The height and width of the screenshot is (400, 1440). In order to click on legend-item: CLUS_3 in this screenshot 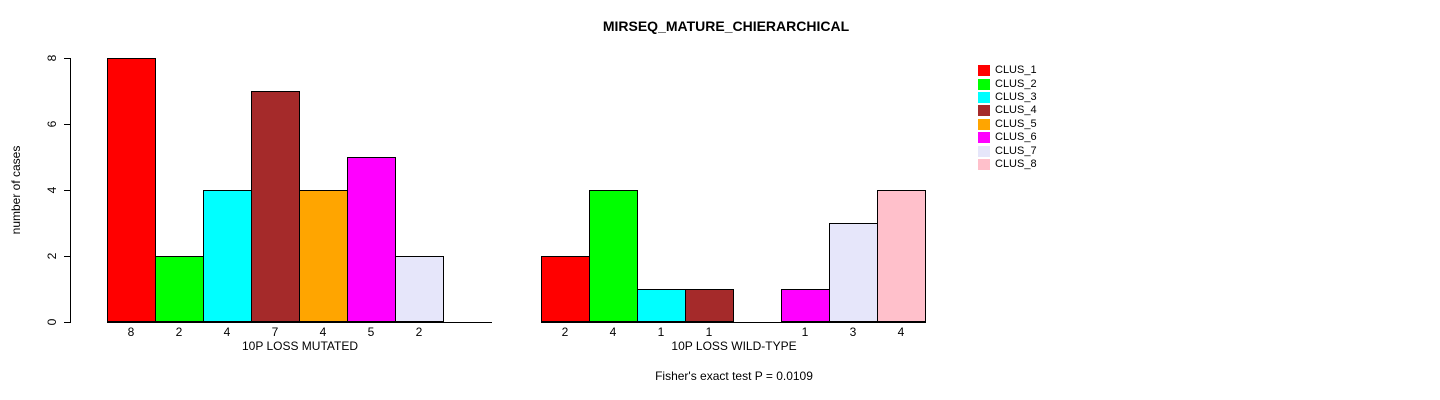, I will do `click(1007, 97)`.